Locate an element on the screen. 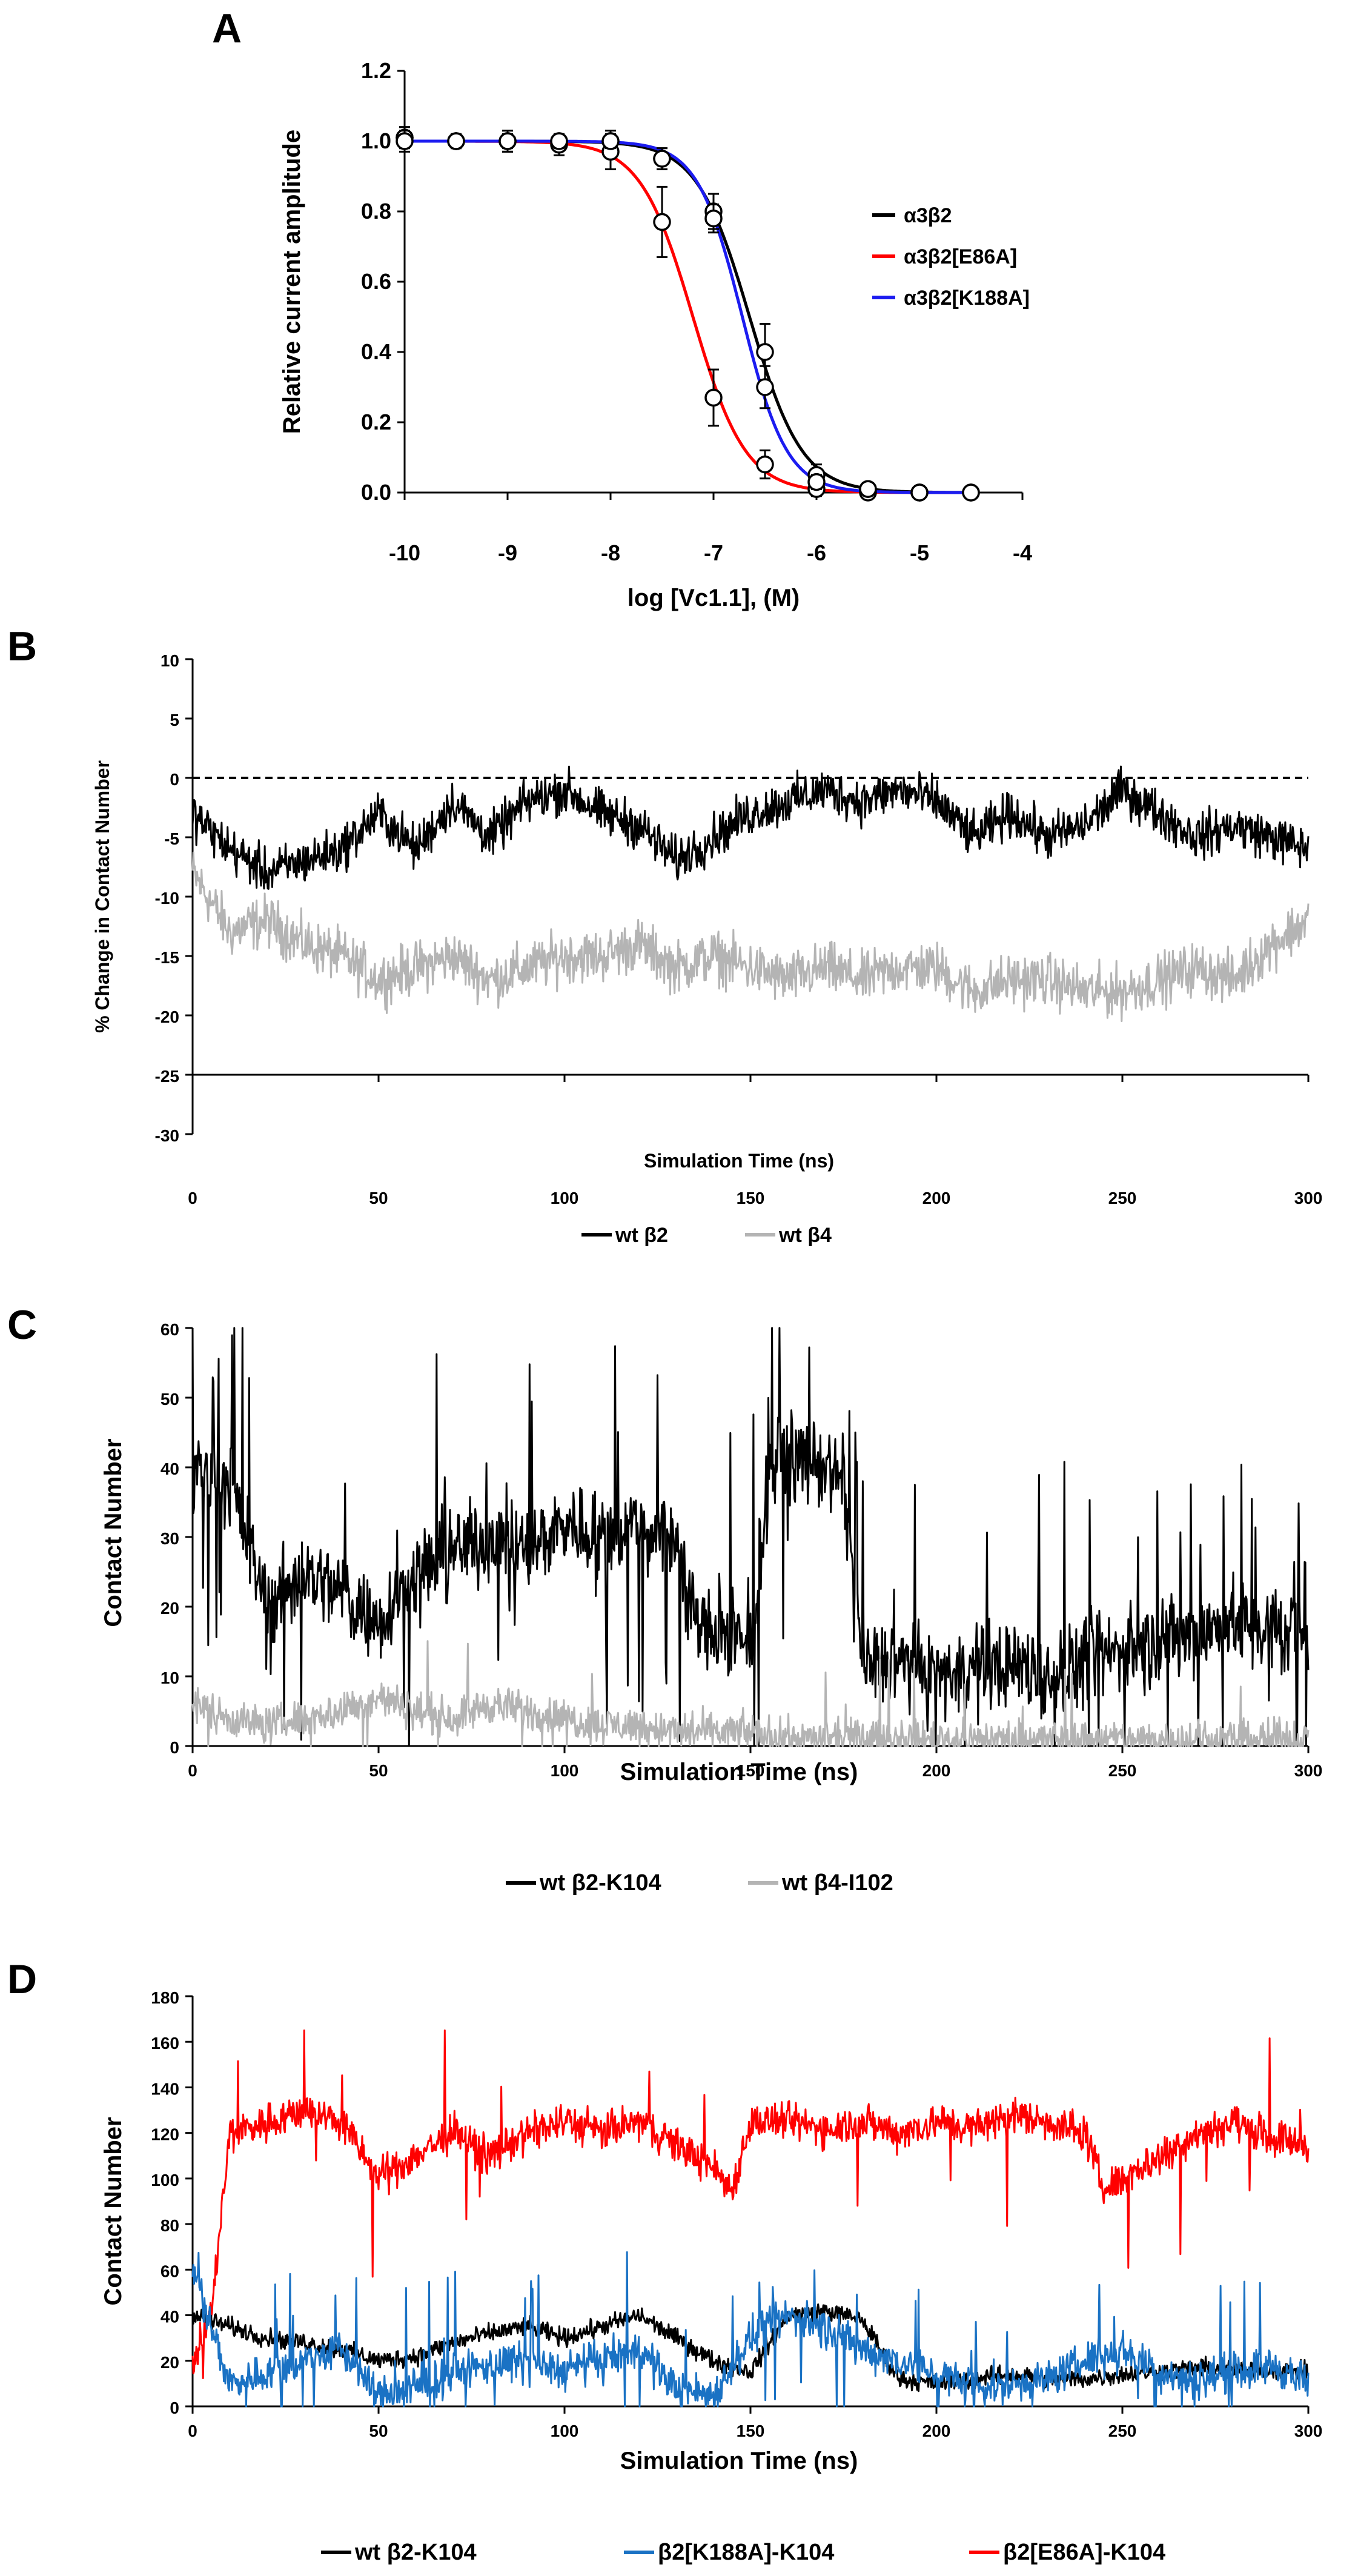 The width and height of the screenshot is (1358, 2576). x-tick-label: 50 is located at coordinates (378, 1770).